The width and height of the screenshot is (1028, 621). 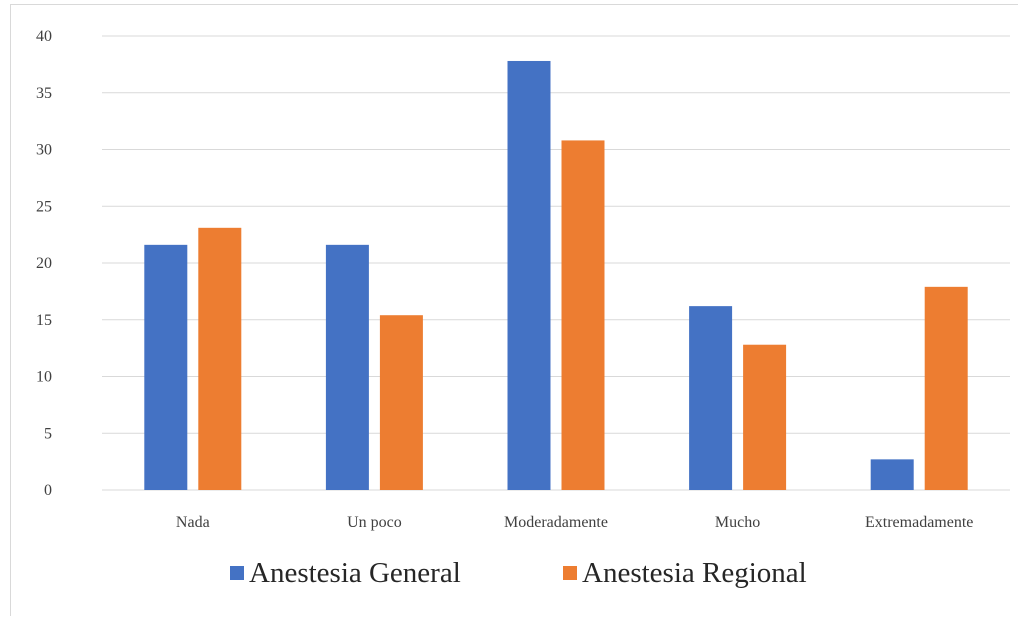 I want to click on y-tick-label: 35, so click(x=44, y=93).